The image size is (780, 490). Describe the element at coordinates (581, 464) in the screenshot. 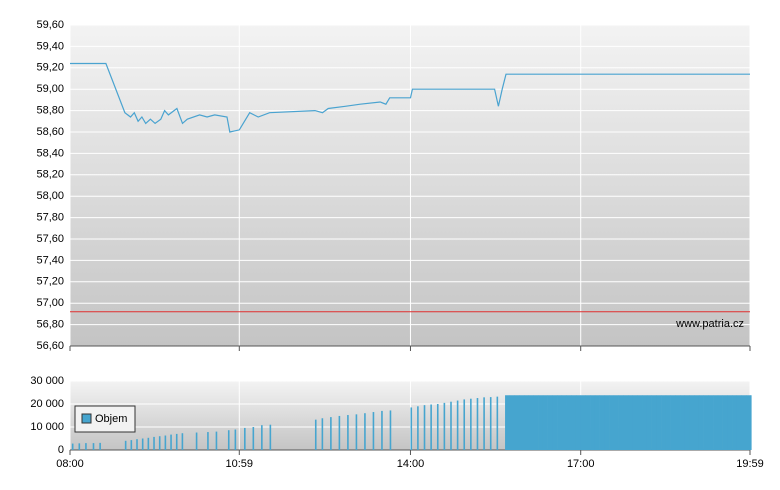

I see `x-tick-label: 17:00` at that location.